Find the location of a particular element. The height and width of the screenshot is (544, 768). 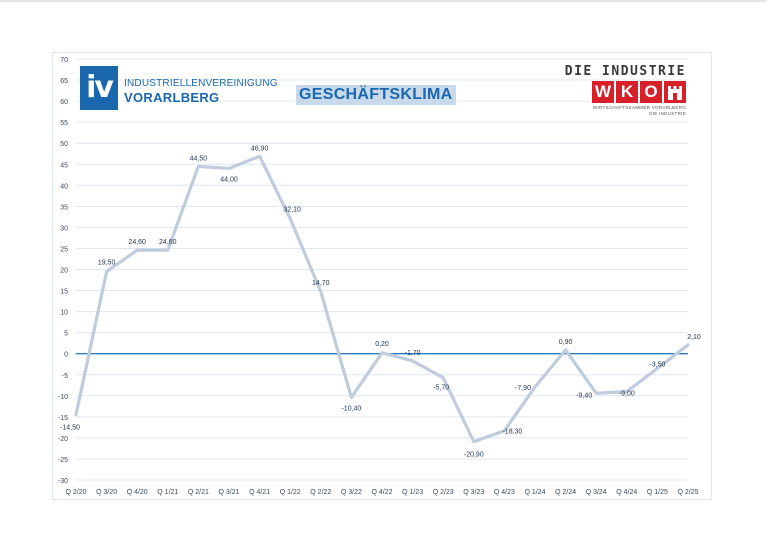

data-label: 0,20 is located at coordinates (382, 344).